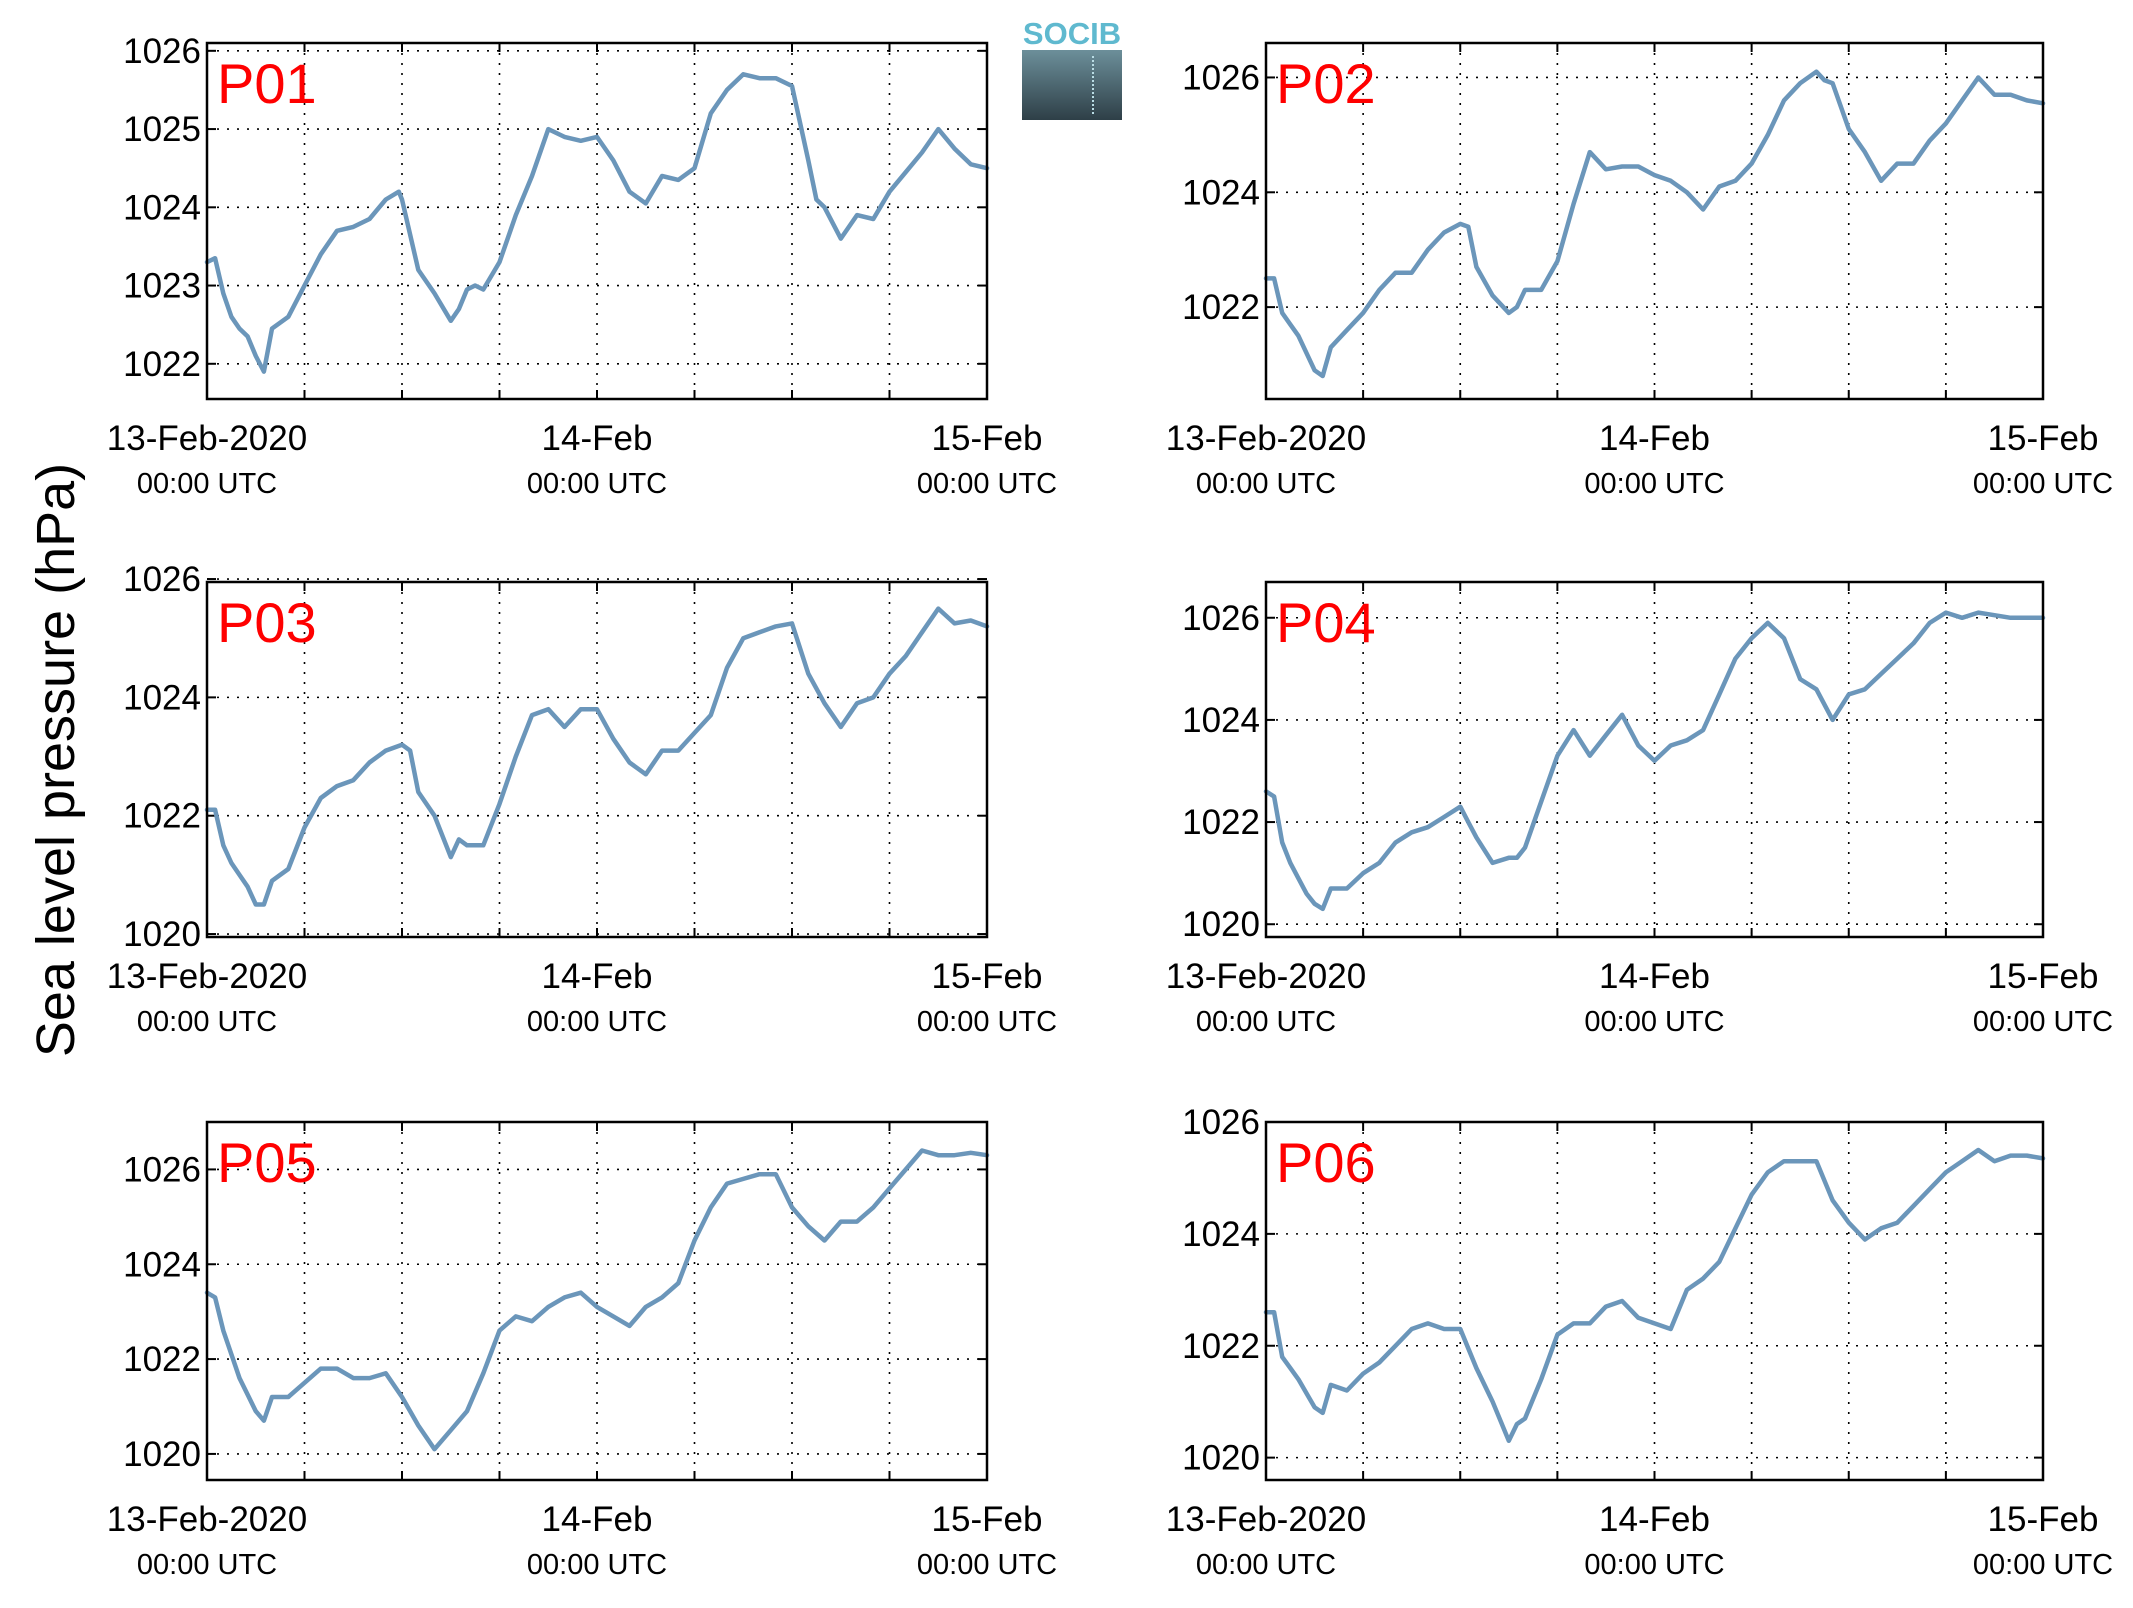 The image size is (2133, 1608). I want to click on station-label: P01, so click(267, 83).